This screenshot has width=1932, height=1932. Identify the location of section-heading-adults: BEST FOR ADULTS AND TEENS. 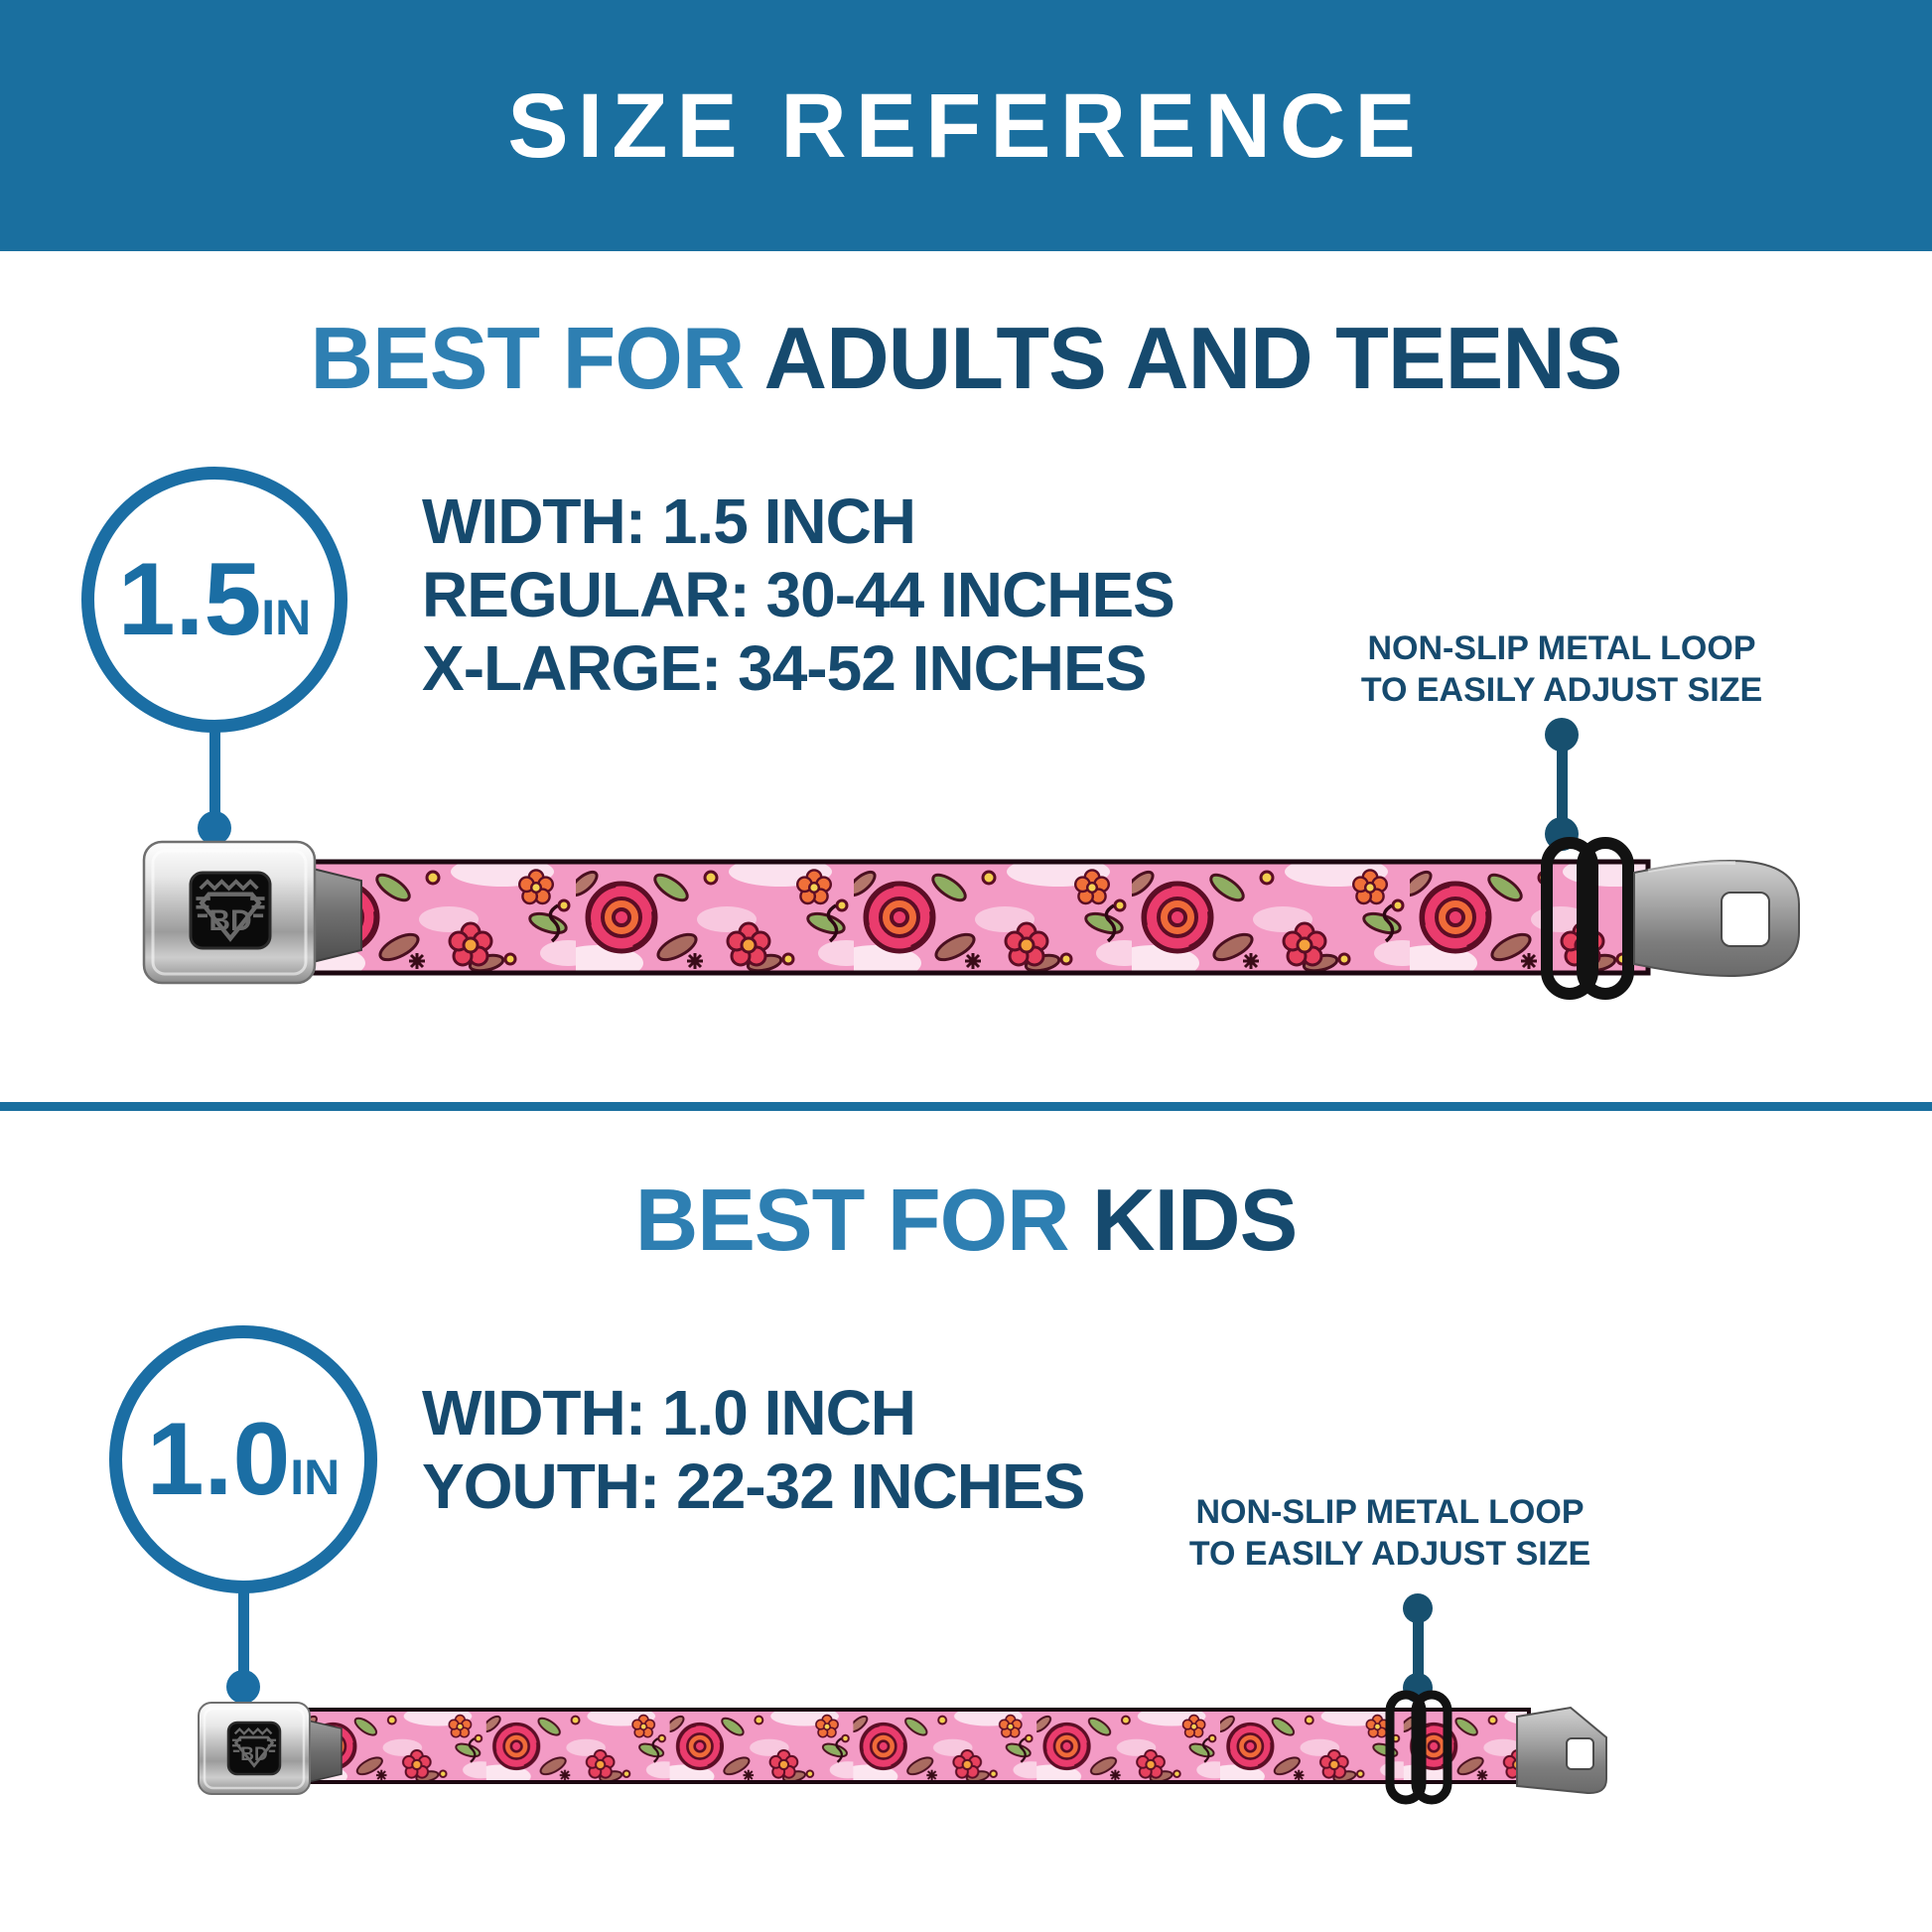
(966, 358).